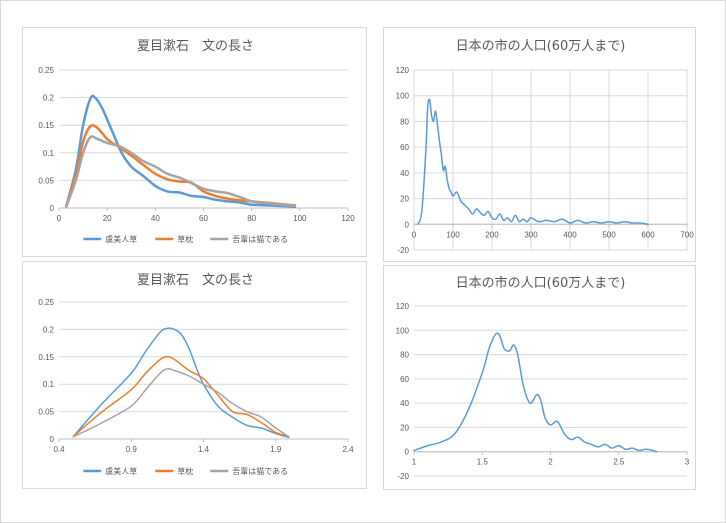 The width and height of the screenshot is (726, 523). Describe the element at coordinates (59, 449) in the screenshot. I see `x-tick-label: 0.4` at that location.